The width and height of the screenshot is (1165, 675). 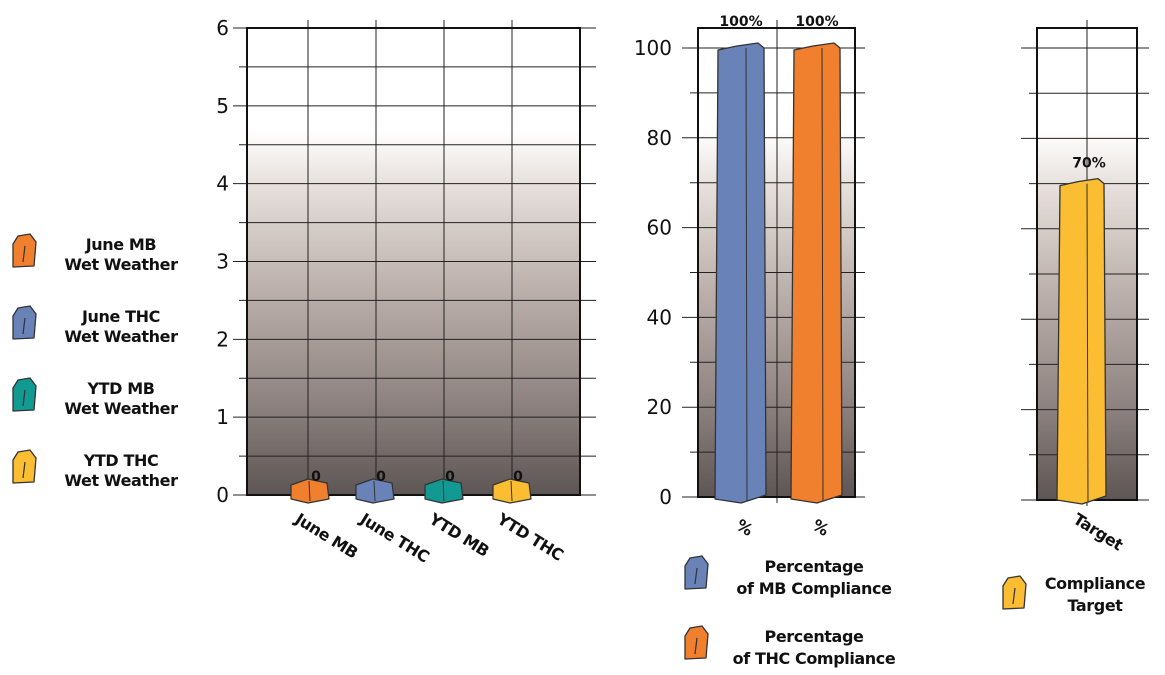 I want to click on bar-thc-compliance, so click(x=816, y=273).